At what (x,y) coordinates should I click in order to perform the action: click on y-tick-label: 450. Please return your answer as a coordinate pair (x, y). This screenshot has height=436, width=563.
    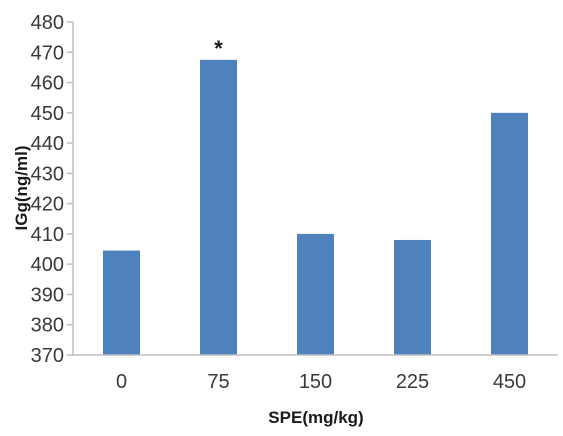
    Looking at the image, I should click on (47, 114).